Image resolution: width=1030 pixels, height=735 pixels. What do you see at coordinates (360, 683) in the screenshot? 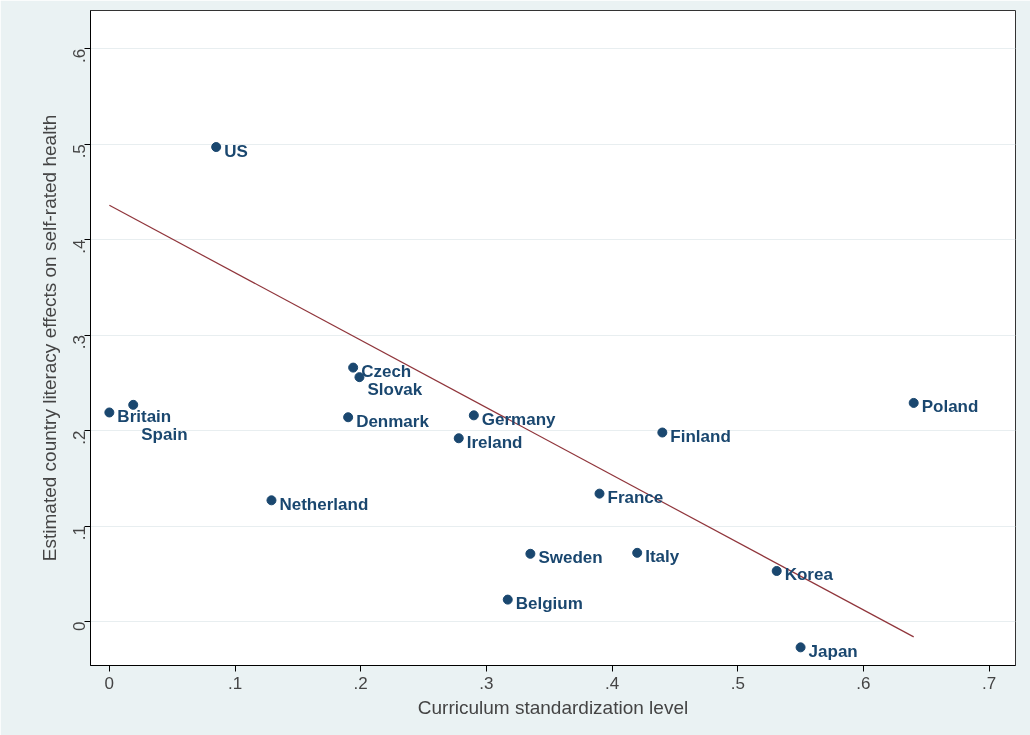
I see `x-tick-label: .2` at bounding box center [360, 683].